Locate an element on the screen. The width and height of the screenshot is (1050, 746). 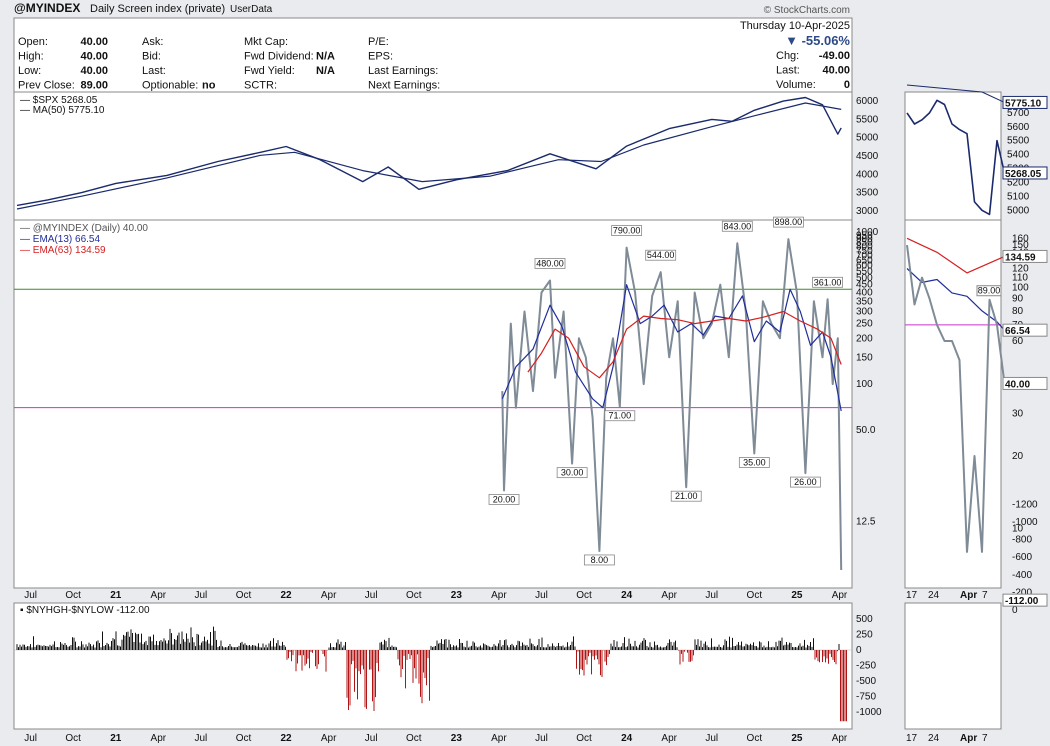
y-tick-middle: 350 is located at coordinates (864, 301).